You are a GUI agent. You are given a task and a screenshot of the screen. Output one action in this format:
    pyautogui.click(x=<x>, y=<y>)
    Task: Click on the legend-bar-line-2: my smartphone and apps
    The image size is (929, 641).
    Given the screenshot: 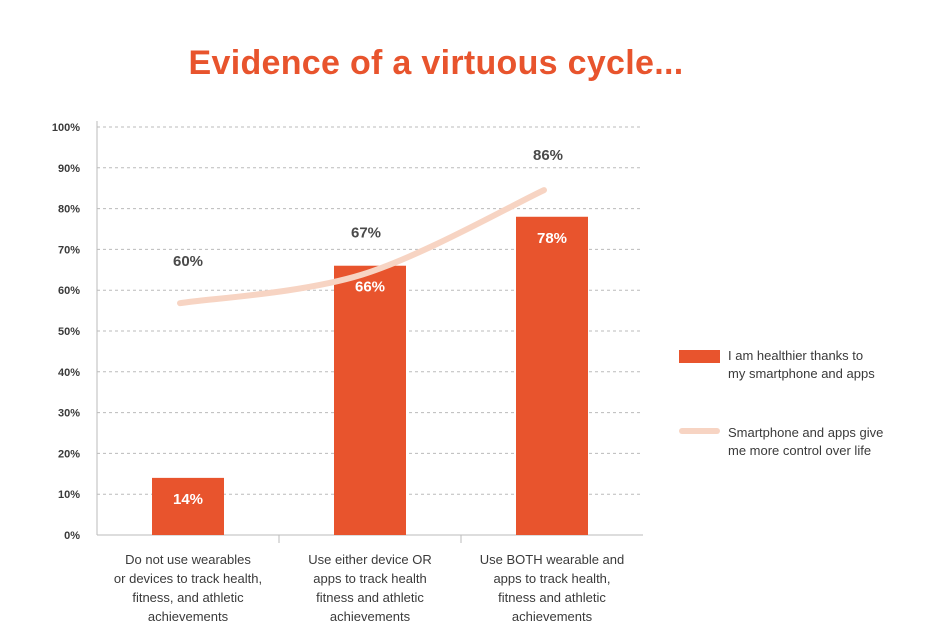 What is the action you would take?
    pyautogui.click(x=801, y=373)
    